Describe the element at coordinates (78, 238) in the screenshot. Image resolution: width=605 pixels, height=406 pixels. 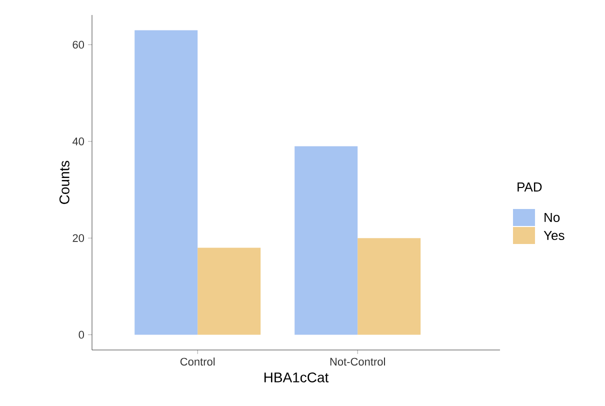
I see `y-tick-label: 20` at that location.